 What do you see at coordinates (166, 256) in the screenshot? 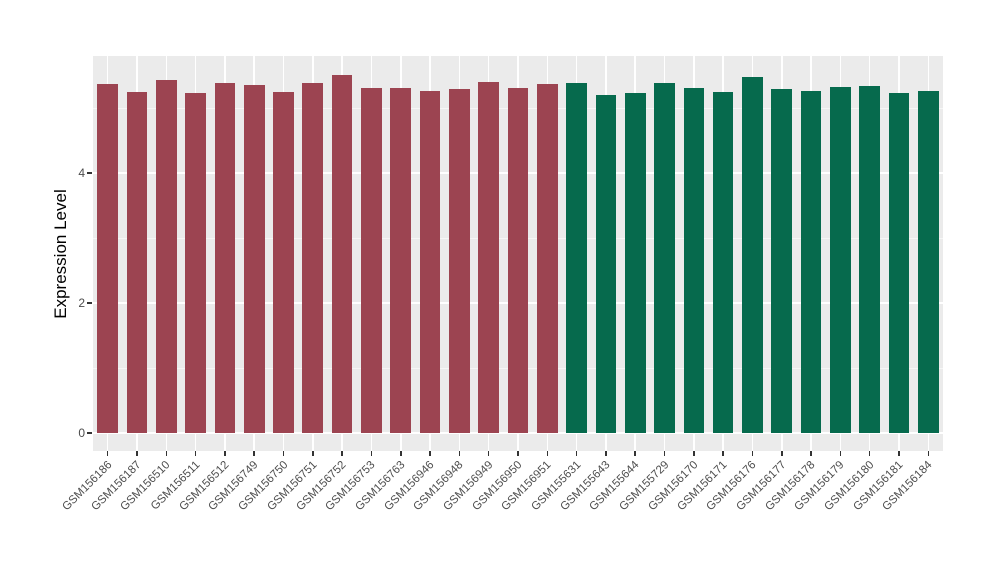
I see `bar-GSM156510` at bounding box center [166, 256].